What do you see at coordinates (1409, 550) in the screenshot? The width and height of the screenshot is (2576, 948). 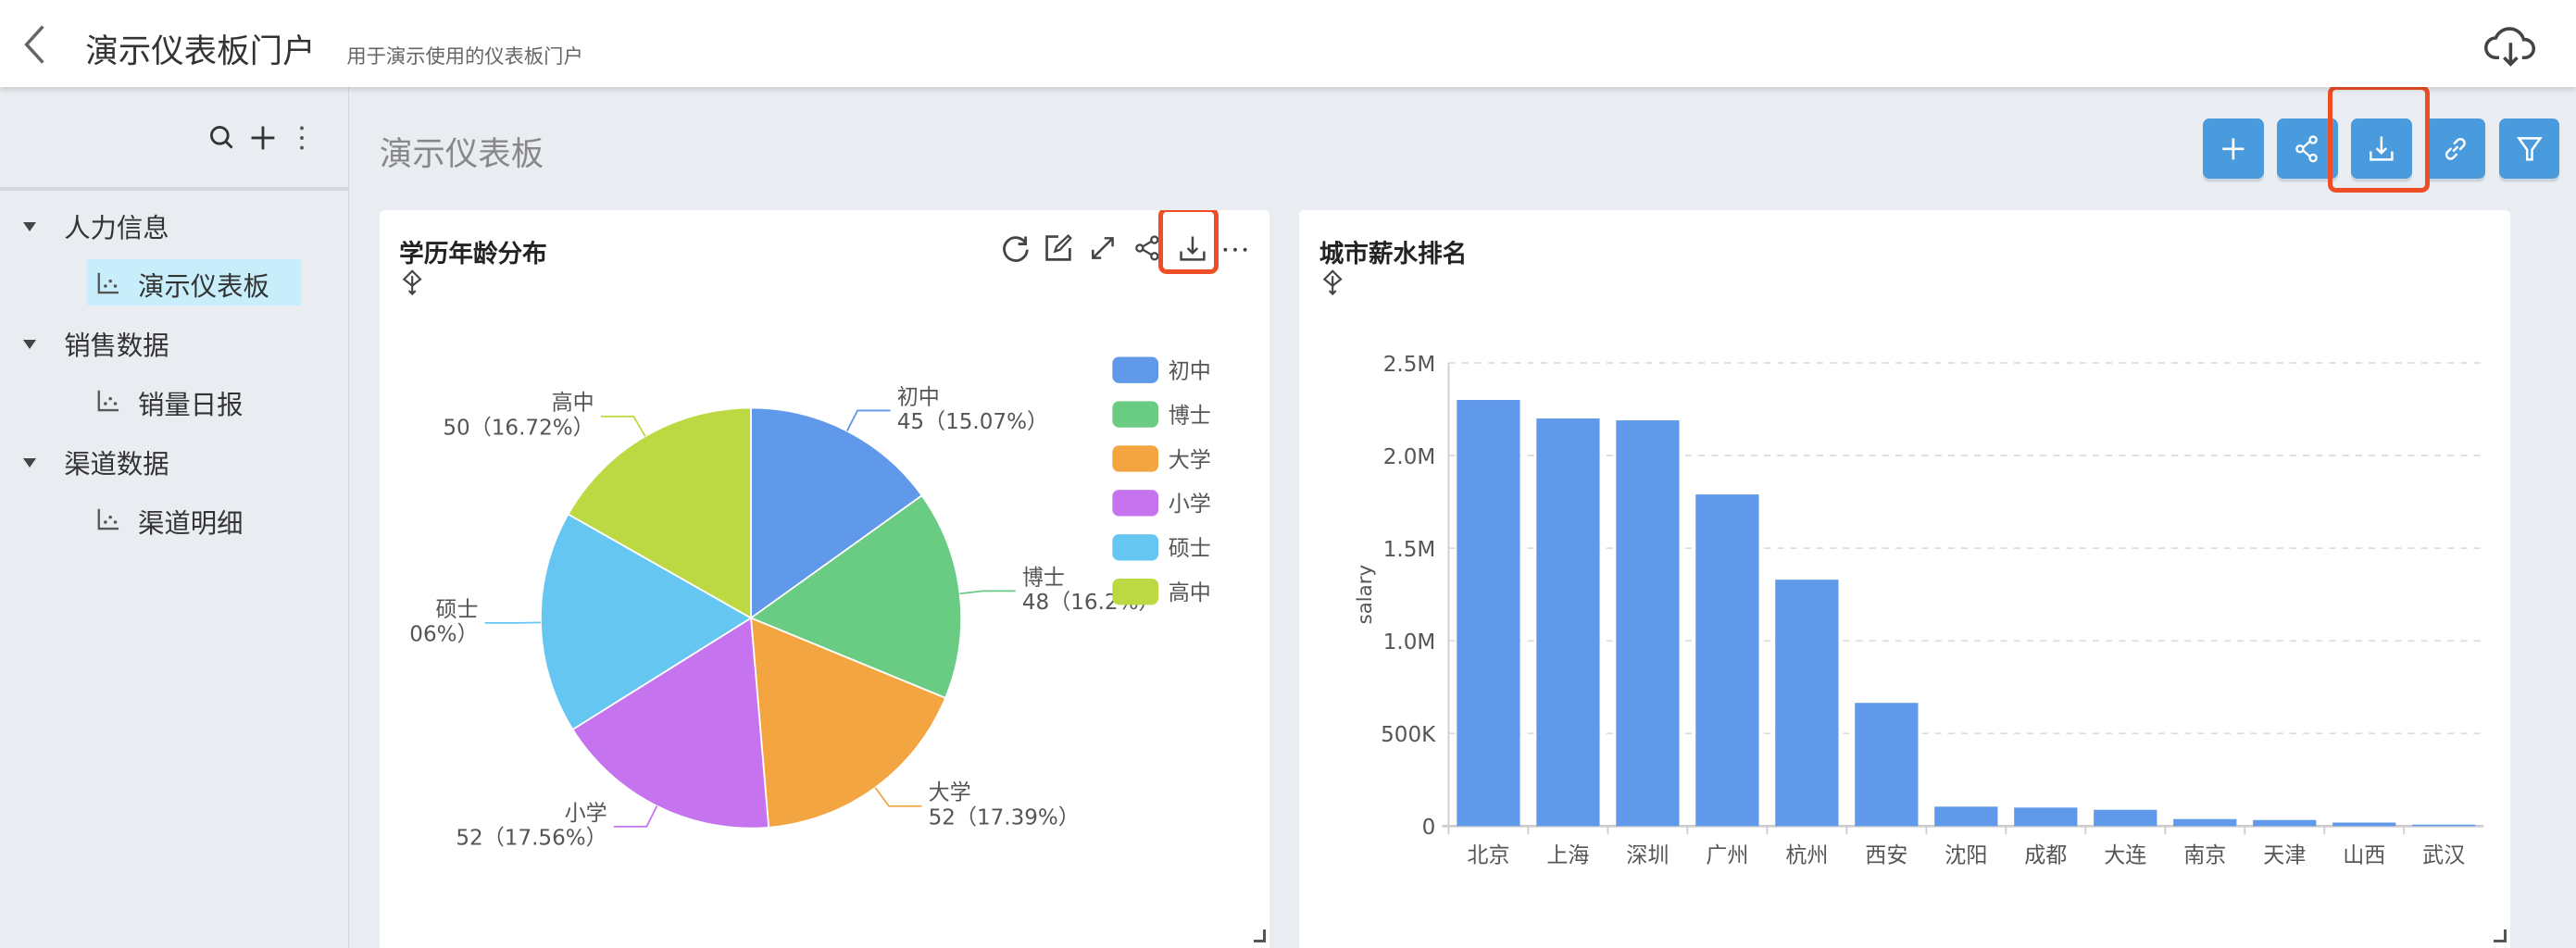 I see `y-tick-label: 1.5M` at bounding box center [1409, 550].